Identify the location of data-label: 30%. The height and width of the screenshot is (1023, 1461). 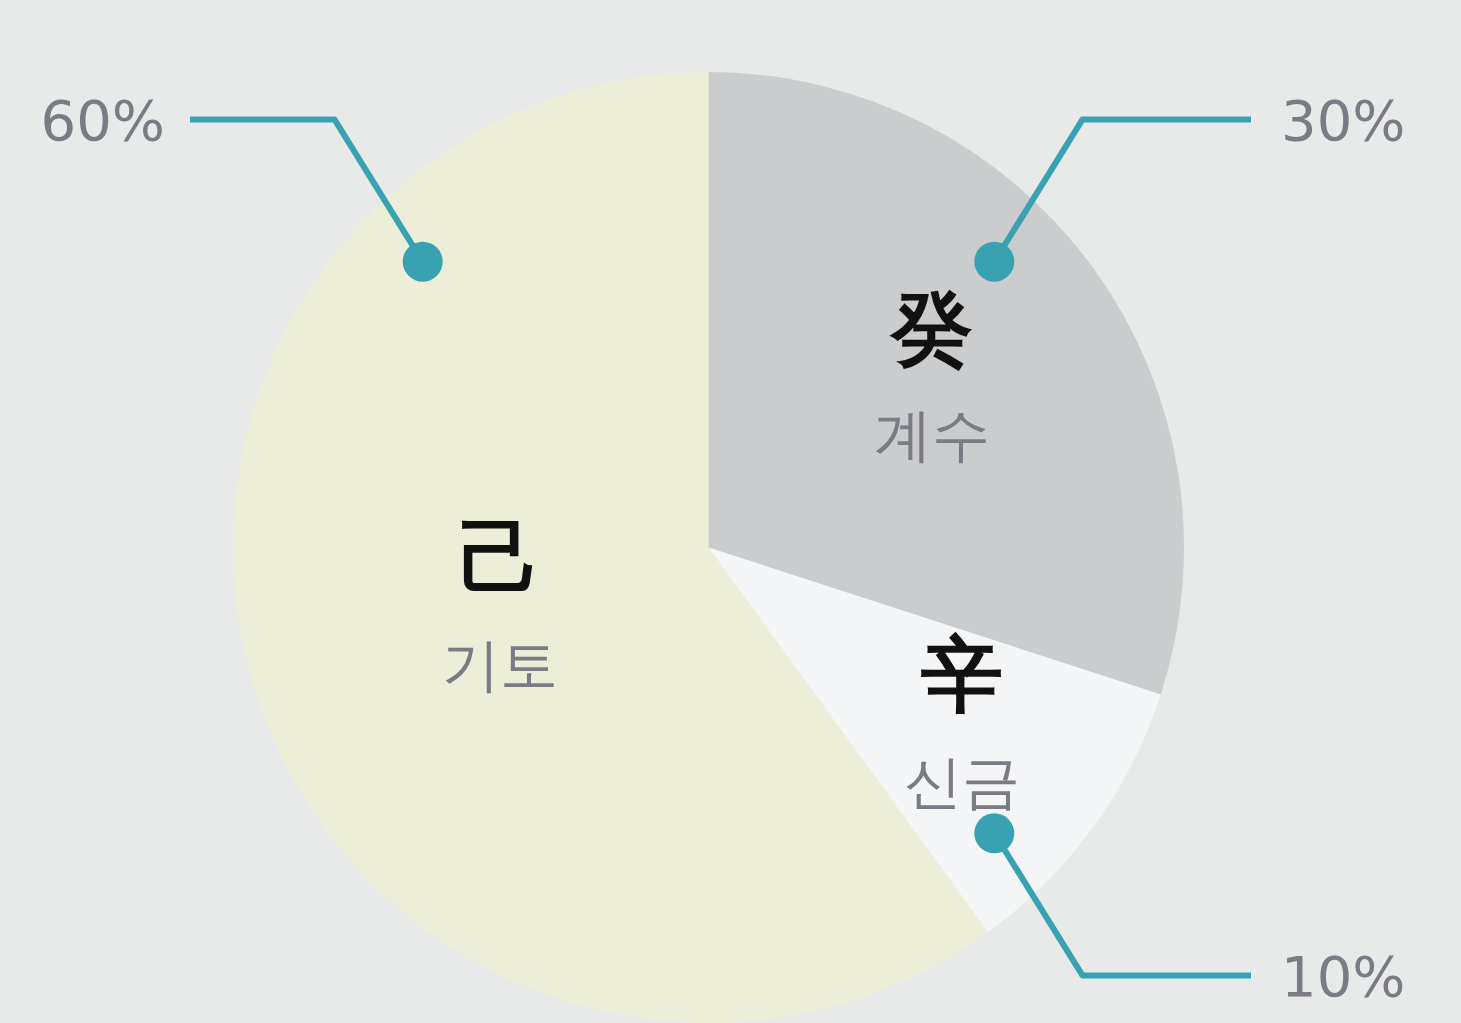
(1343, 121).